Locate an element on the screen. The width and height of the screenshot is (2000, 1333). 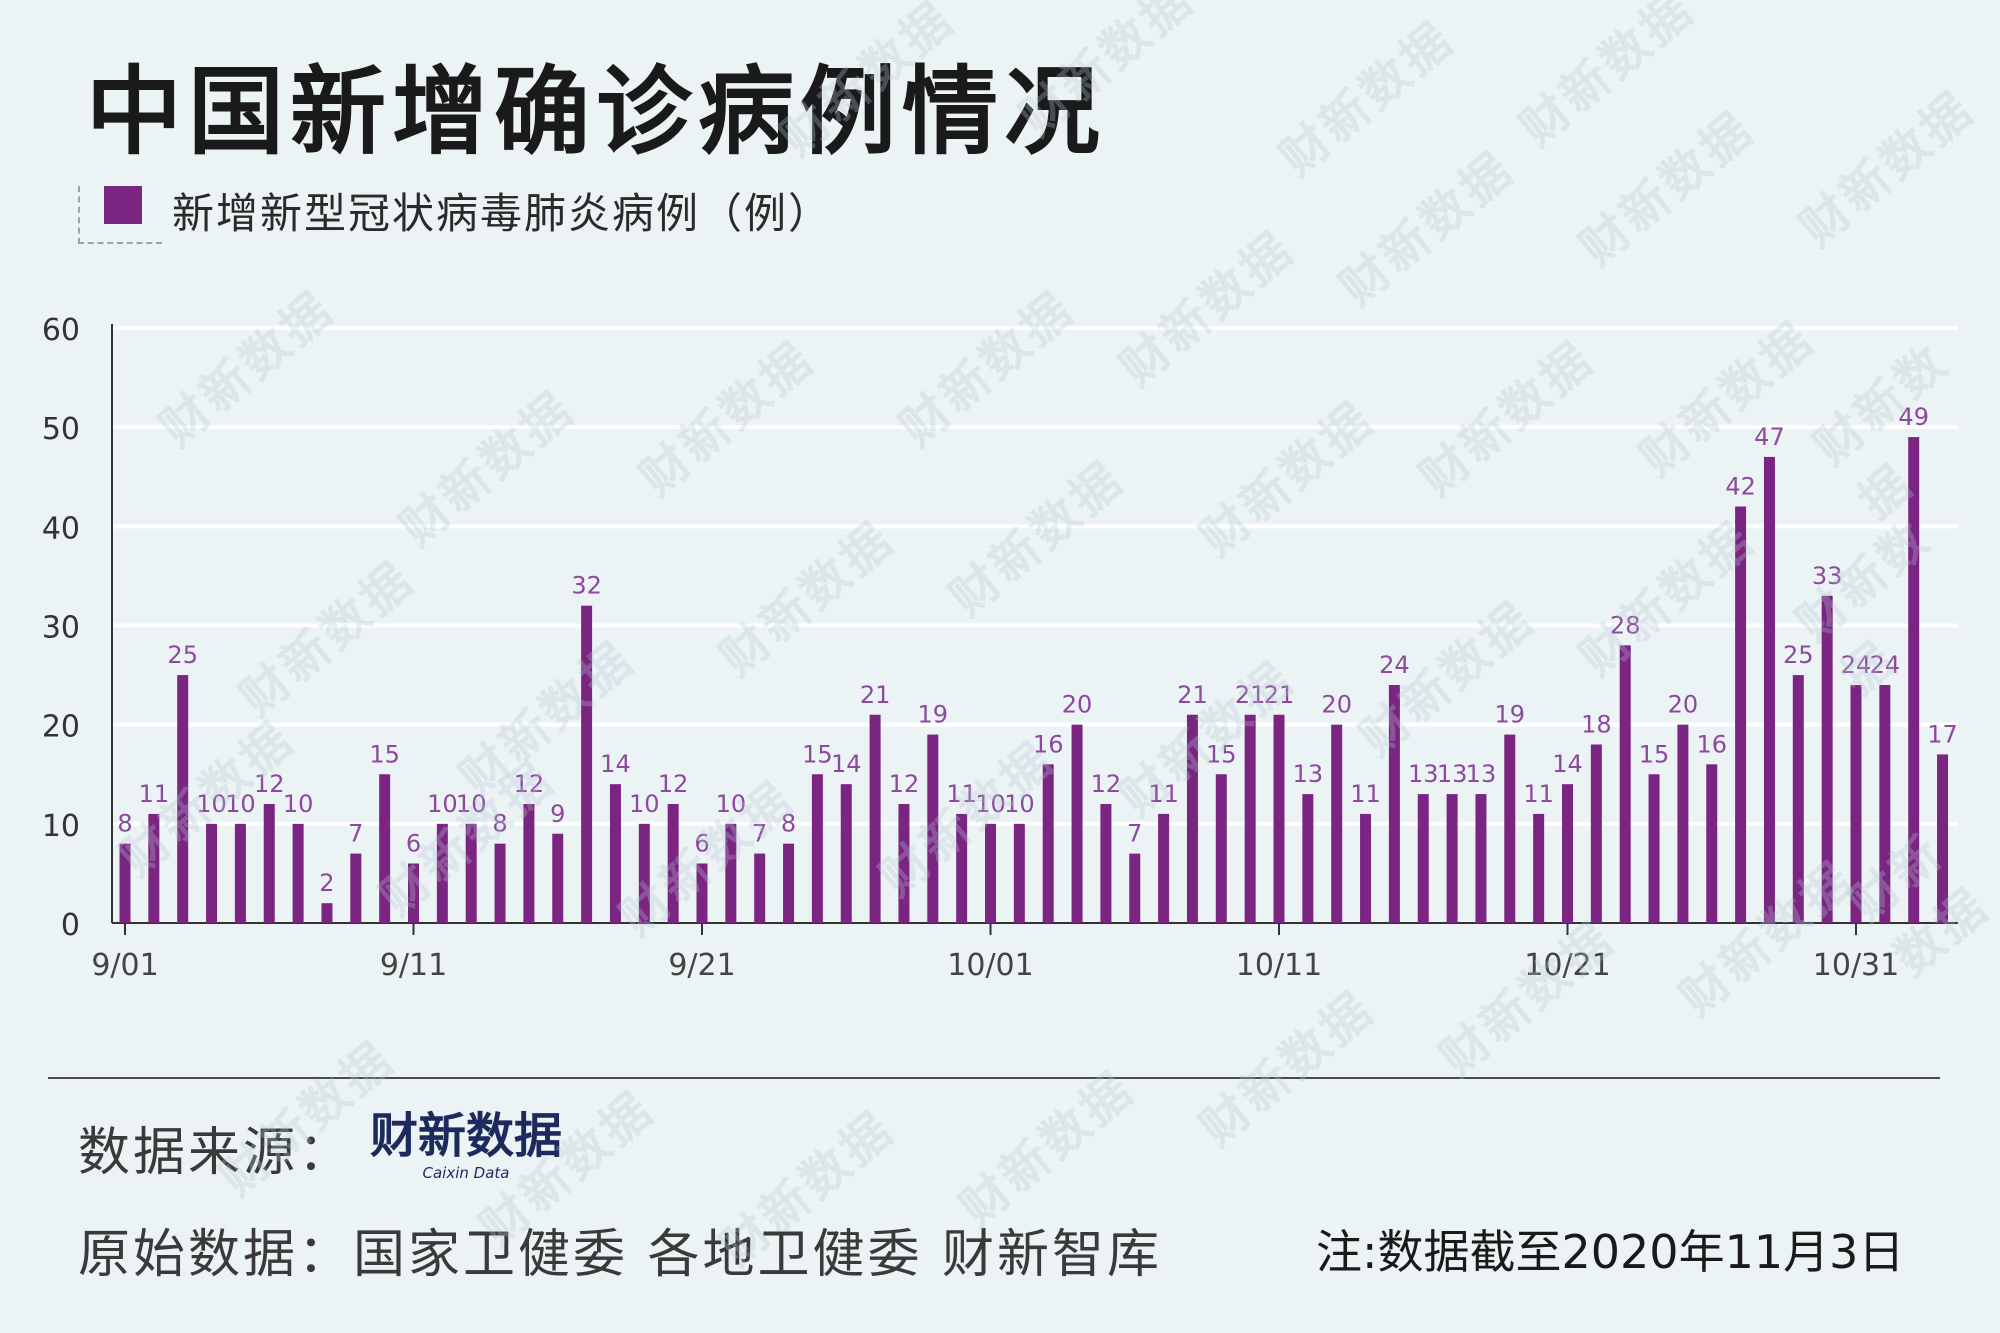
bar-9/19 is located at coordinates (644, 873).